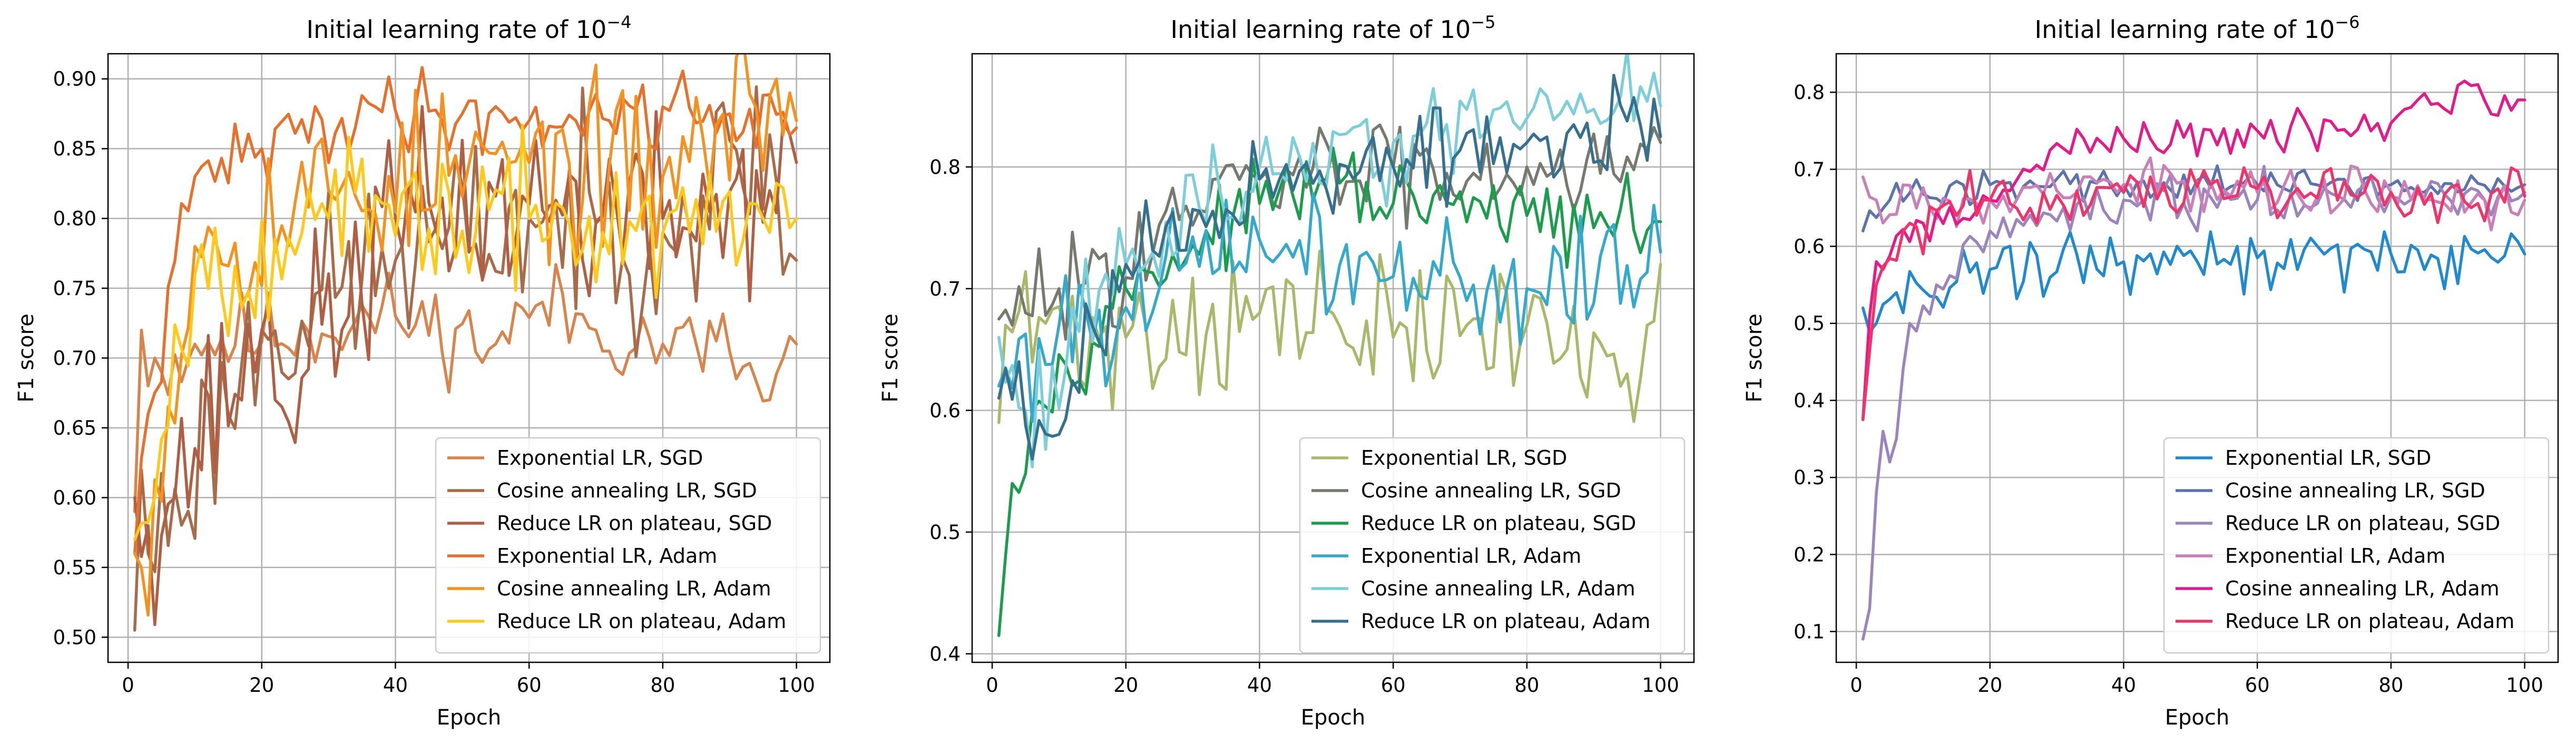 Image resolution: width=2576 pixels, height=744 pixels. What do you see at coordinates (1483, 22) in the screenshot?
I see `chart-title-2-exponent: −5` at bounding box center [1483, 22].